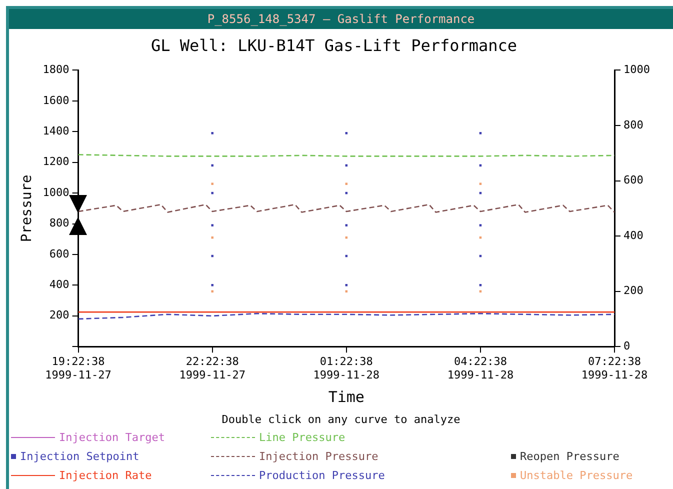 The image size is (673, 489). I want to click on y-tick-label: 1600, so click(56, 100).